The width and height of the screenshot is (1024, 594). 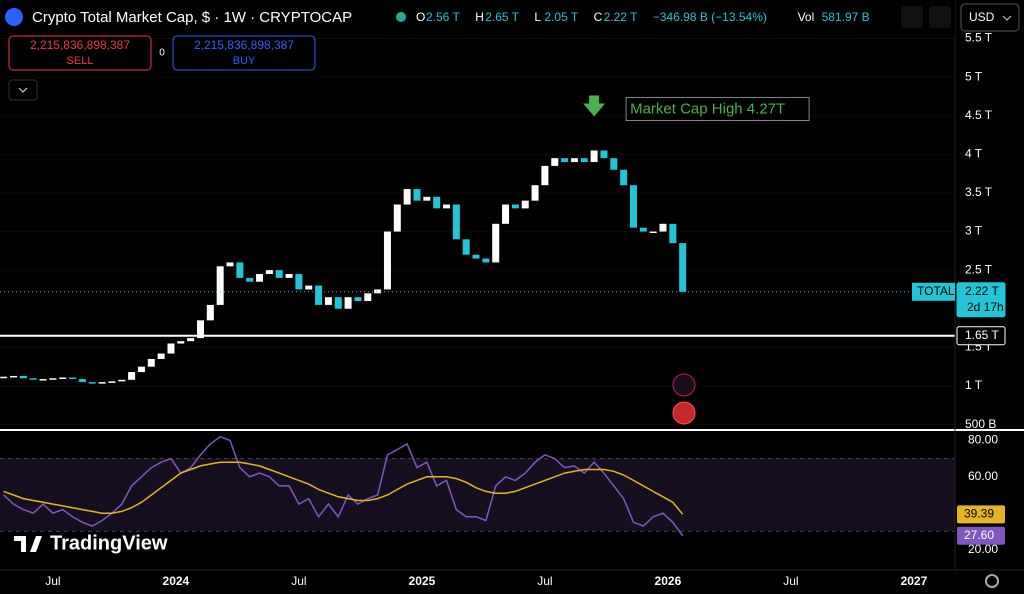 I want to click on vol-label: Vol, so click(x=806, y=17).